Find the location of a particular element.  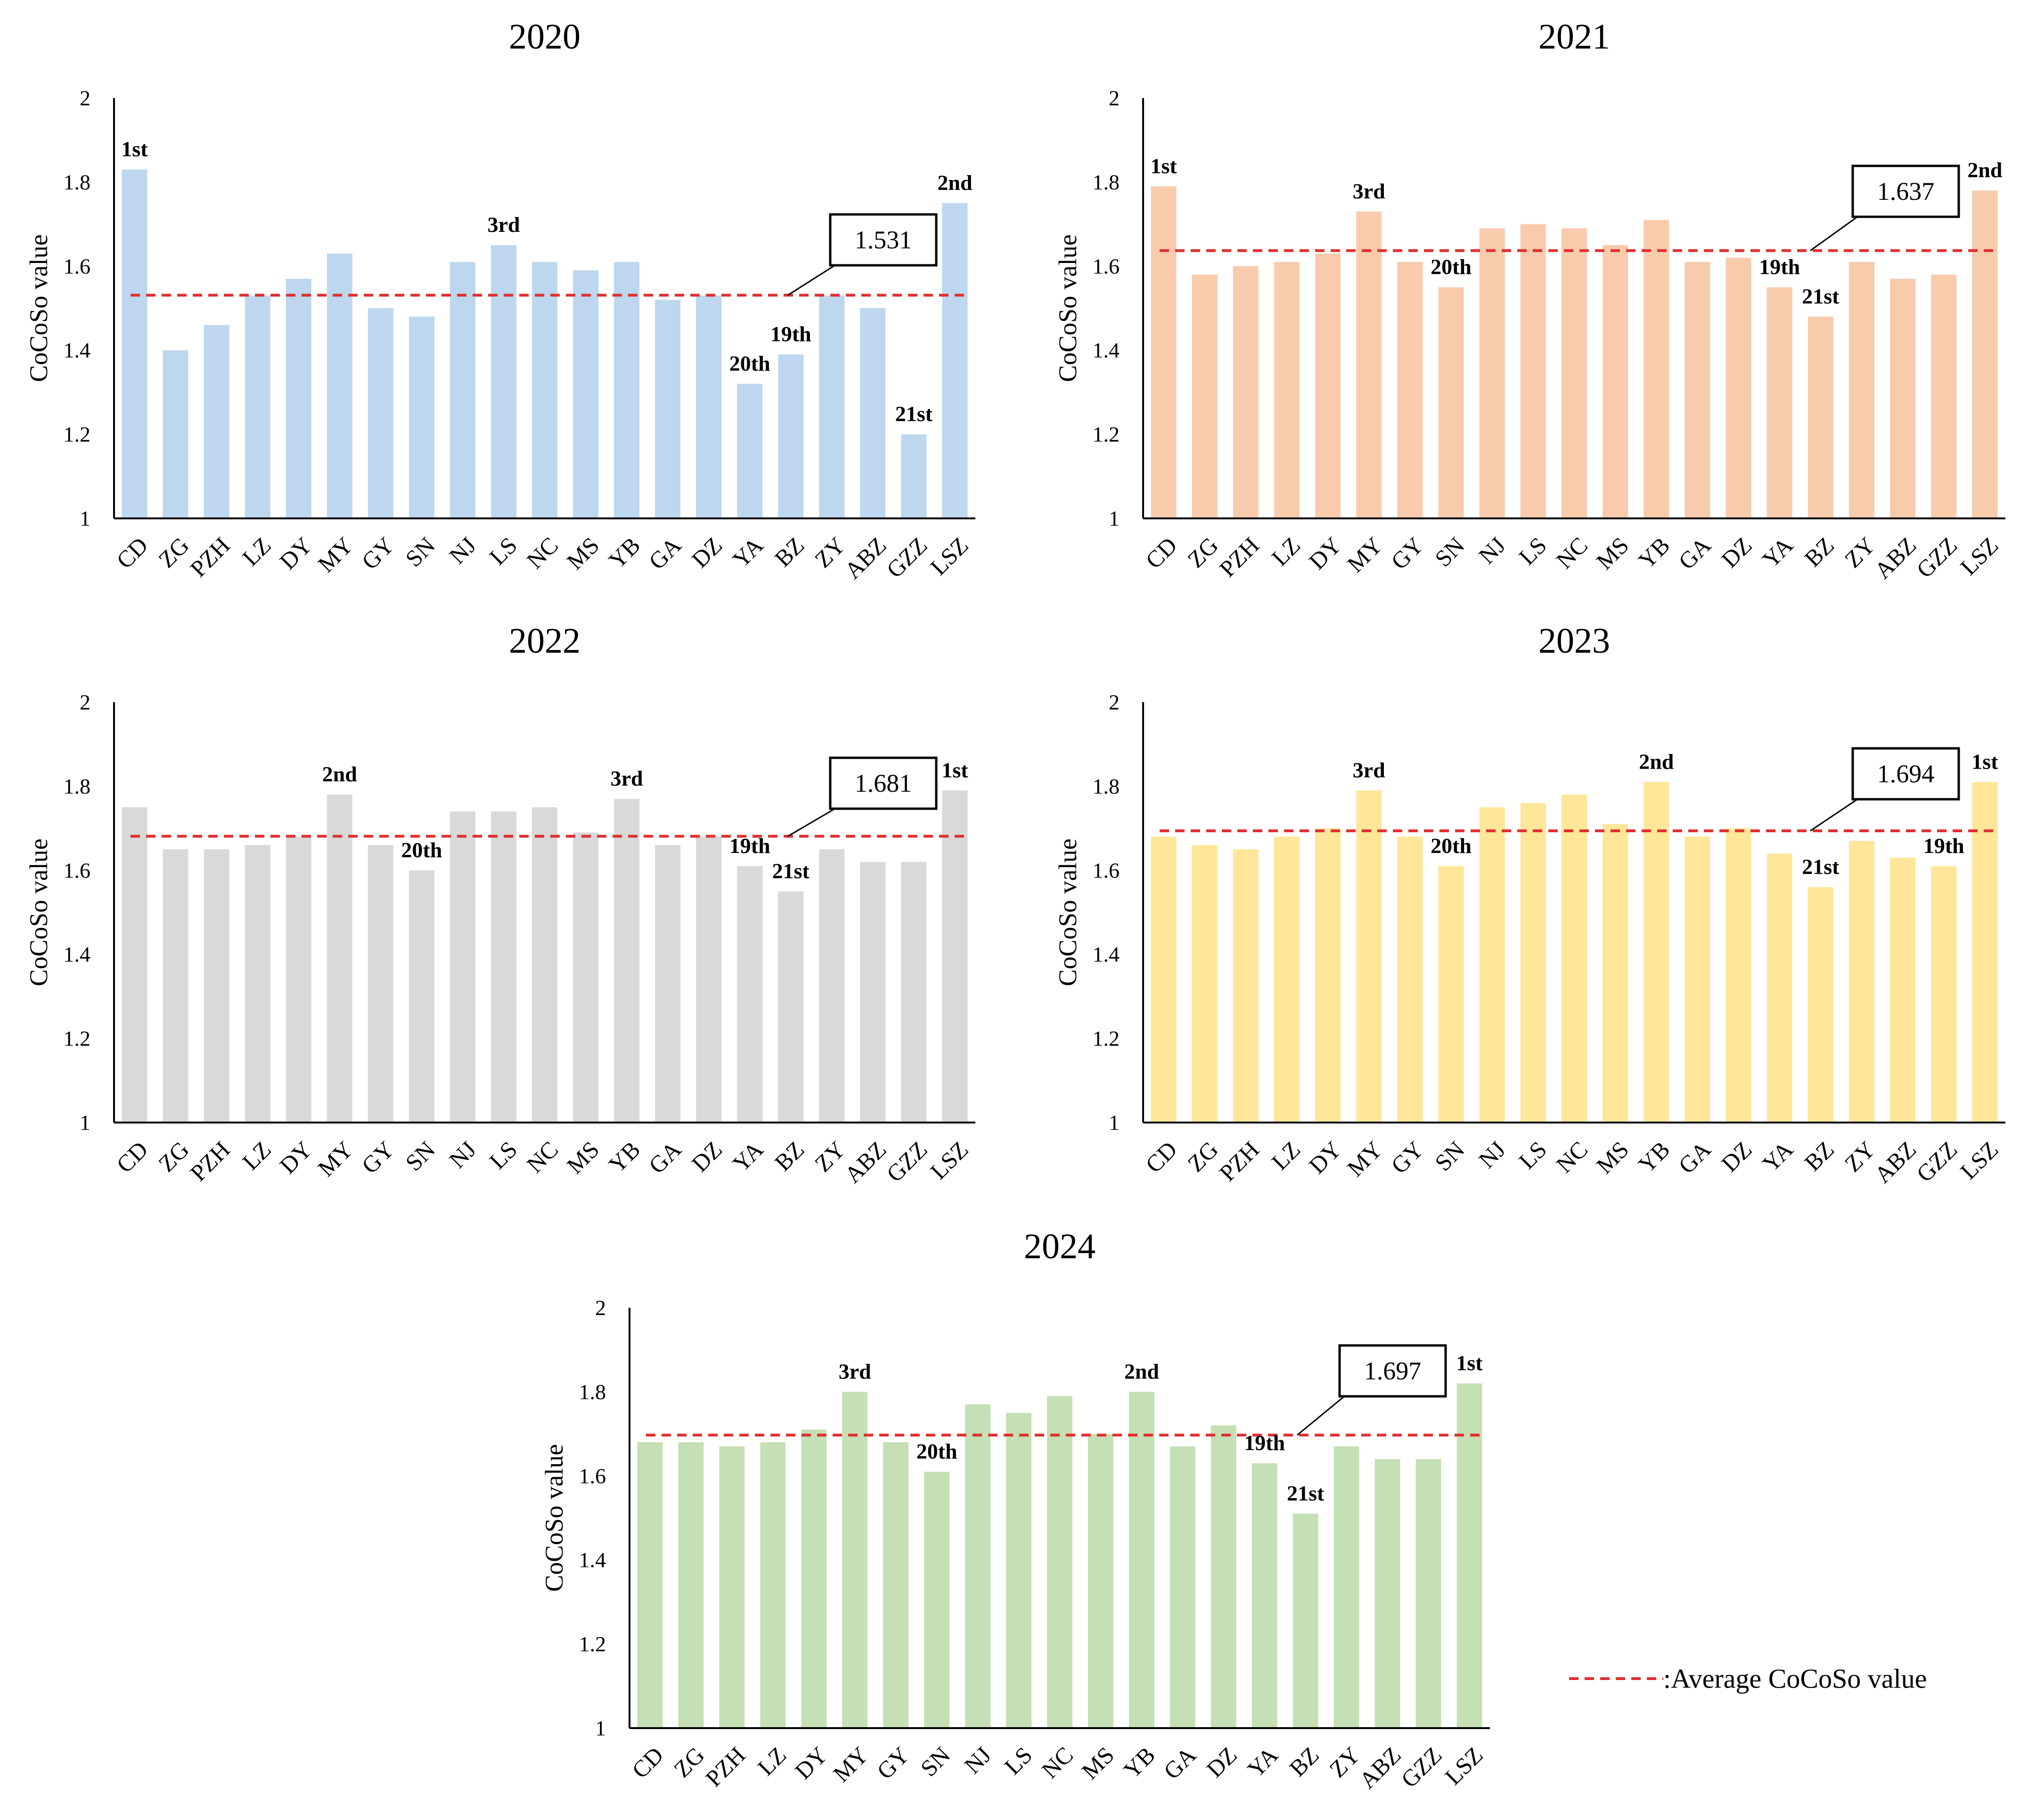

average-value-label: 1.637 is located at coordinates (1906, 191).